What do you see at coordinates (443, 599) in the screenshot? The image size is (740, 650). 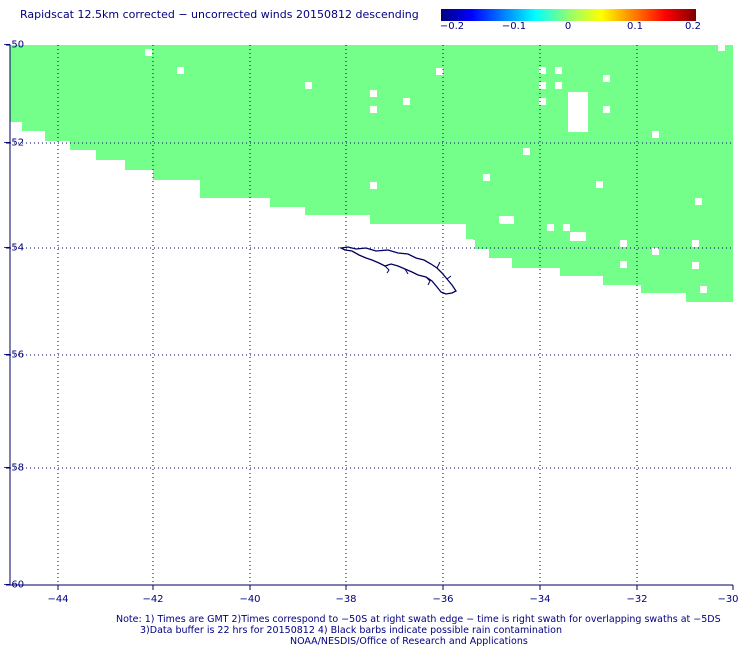 I see `lon-label: −36` at bounding box center [443, 599].